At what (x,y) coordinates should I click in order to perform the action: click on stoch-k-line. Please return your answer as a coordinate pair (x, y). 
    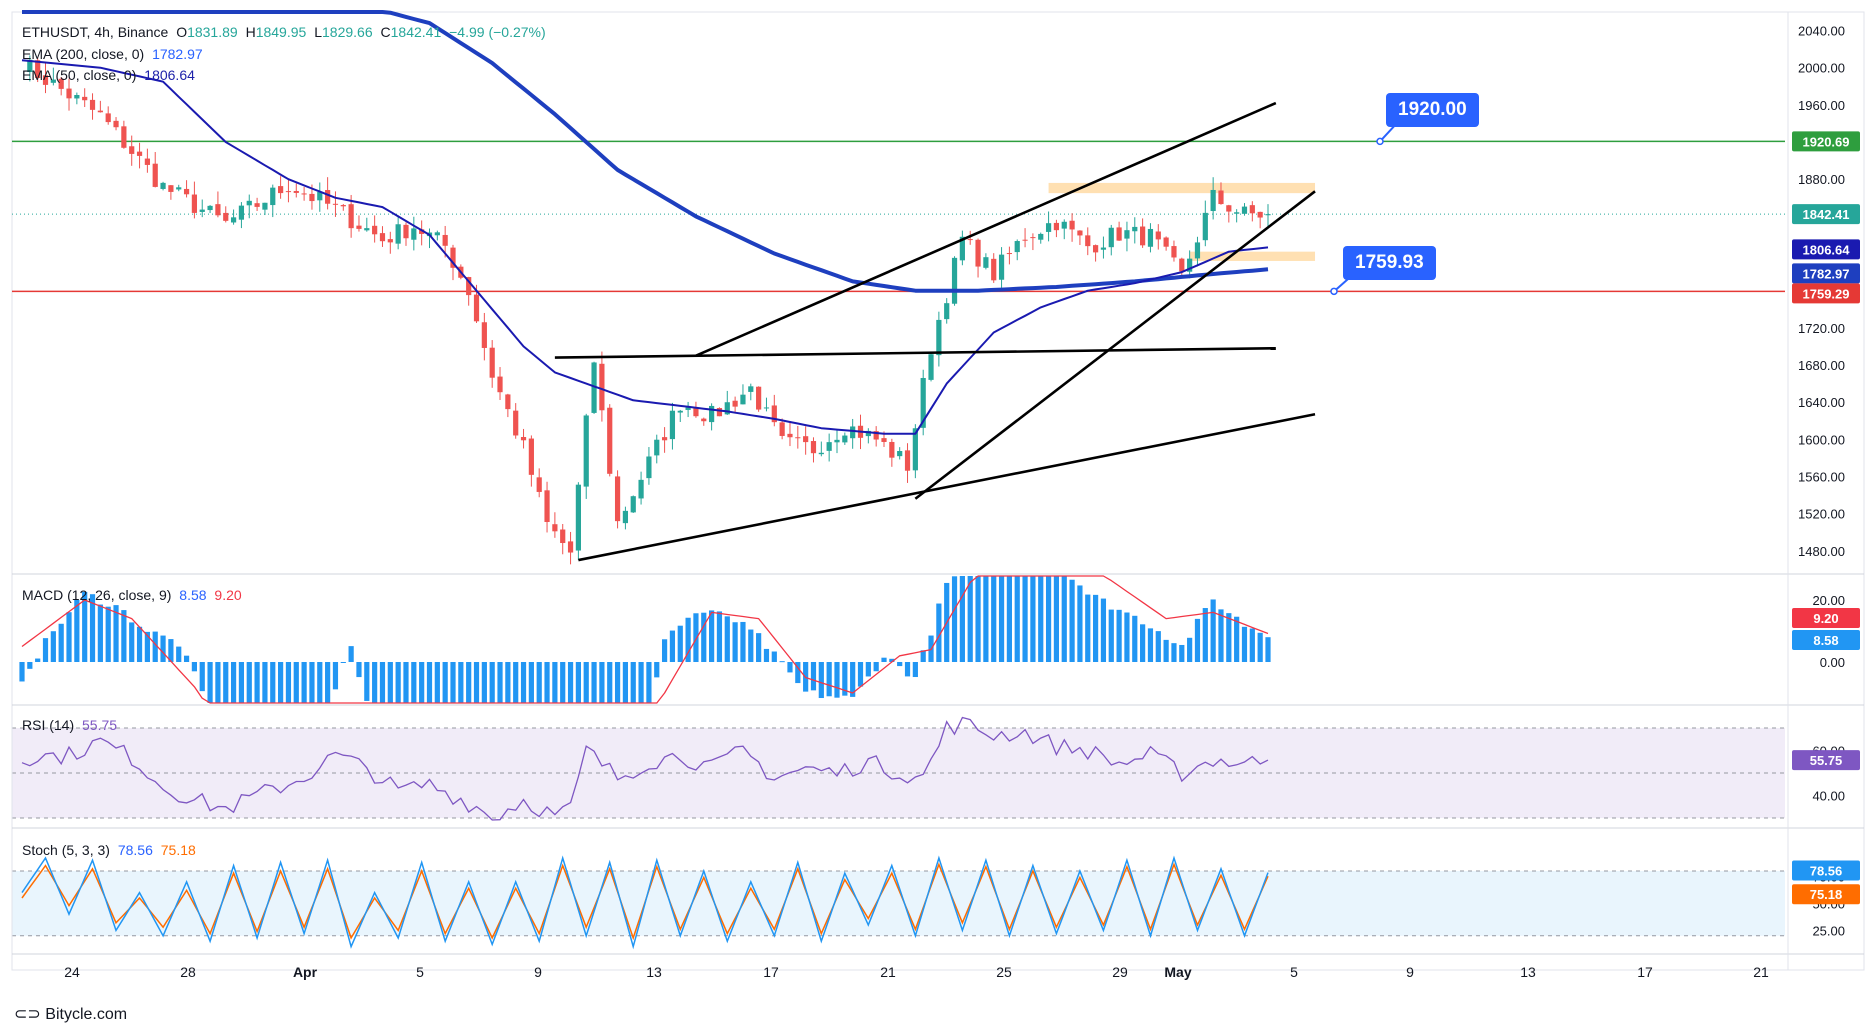
    Looking at the image, I should click on (645, 902).